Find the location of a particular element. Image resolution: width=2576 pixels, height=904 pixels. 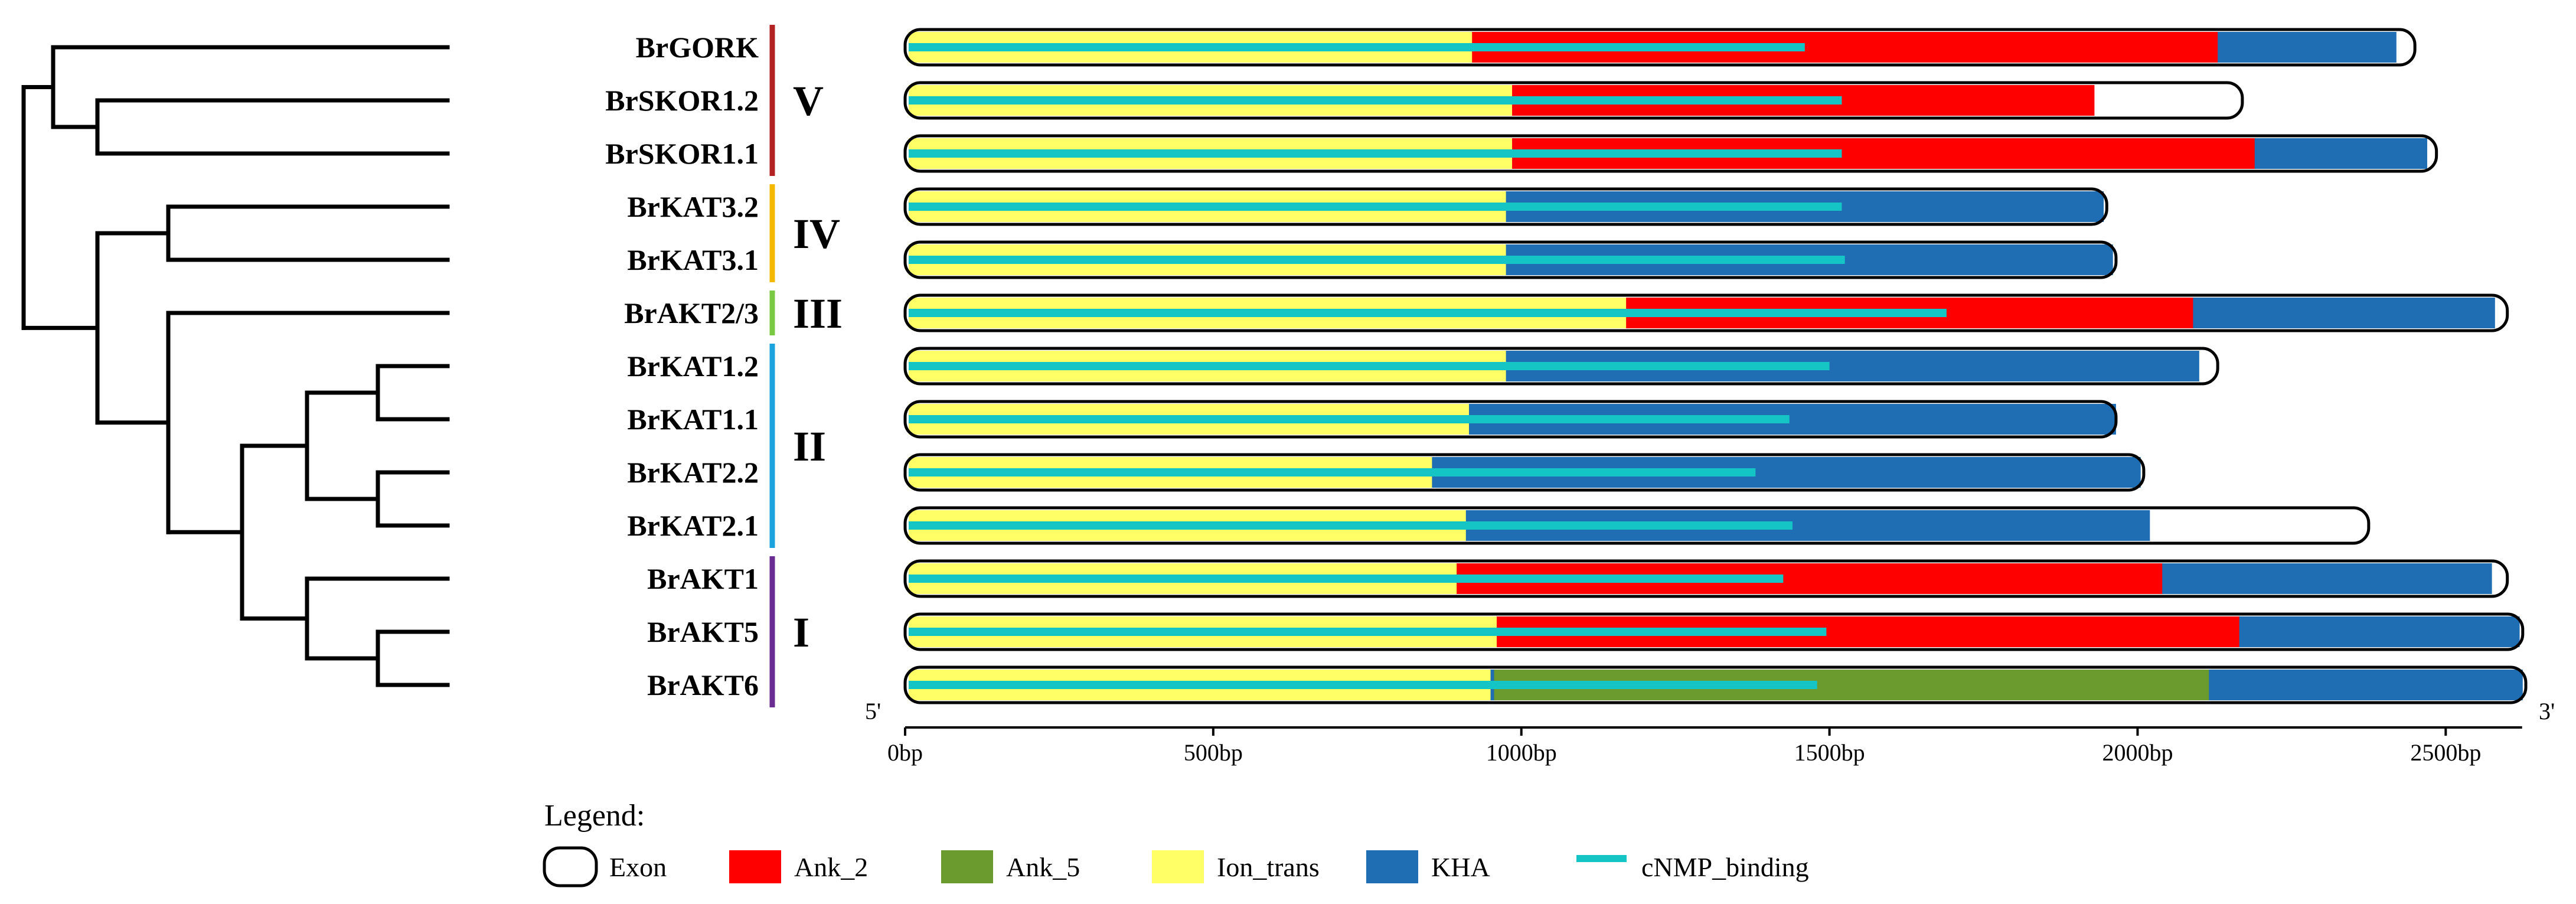

gene-label-brakt1: BrAKT1 is located at coordinates (703, 578).